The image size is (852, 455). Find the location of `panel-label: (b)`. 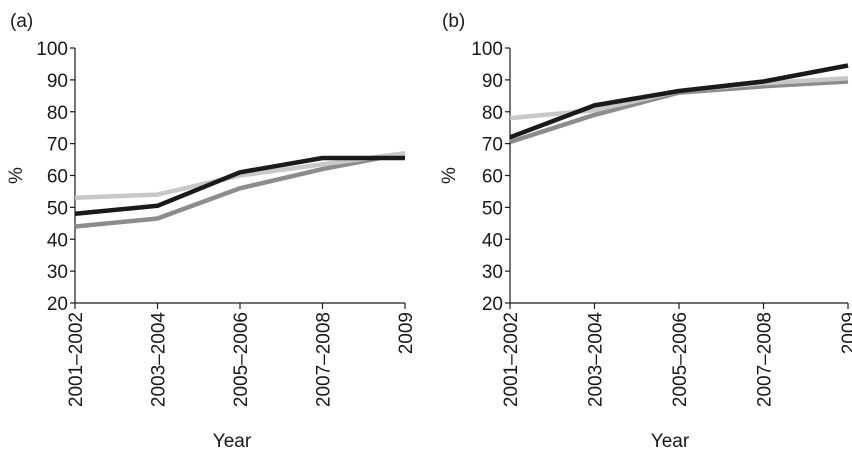

panel-label: (b) is located at coordinates (453, 21).